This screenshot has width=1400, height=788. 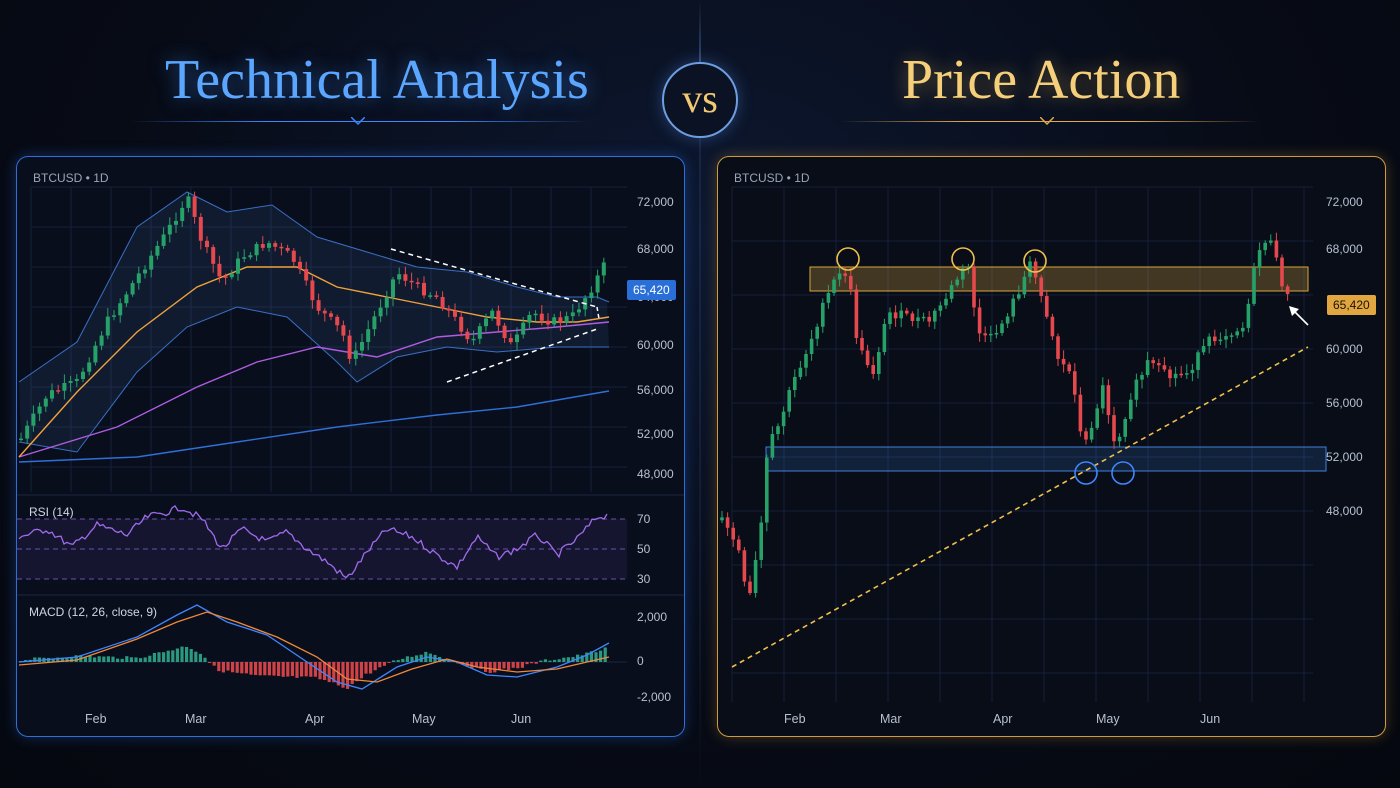 I want to click on right-x-tick: Apr, so click(x=1003, y=719).